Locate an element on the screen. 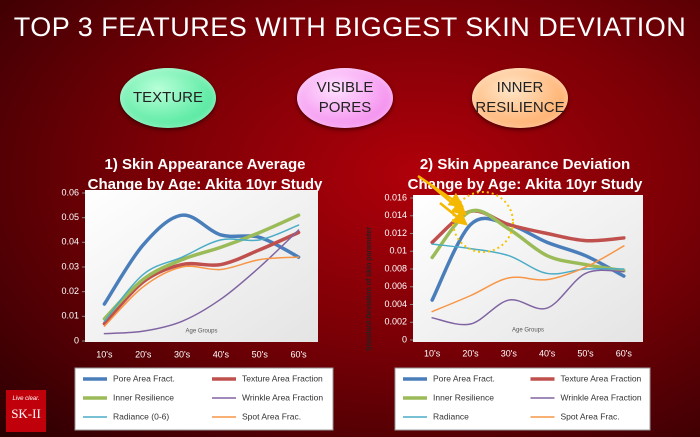 The width and height of the screenshot is (700, 437). y-tick-label: 0.012 is located at coordinates (395, 233).